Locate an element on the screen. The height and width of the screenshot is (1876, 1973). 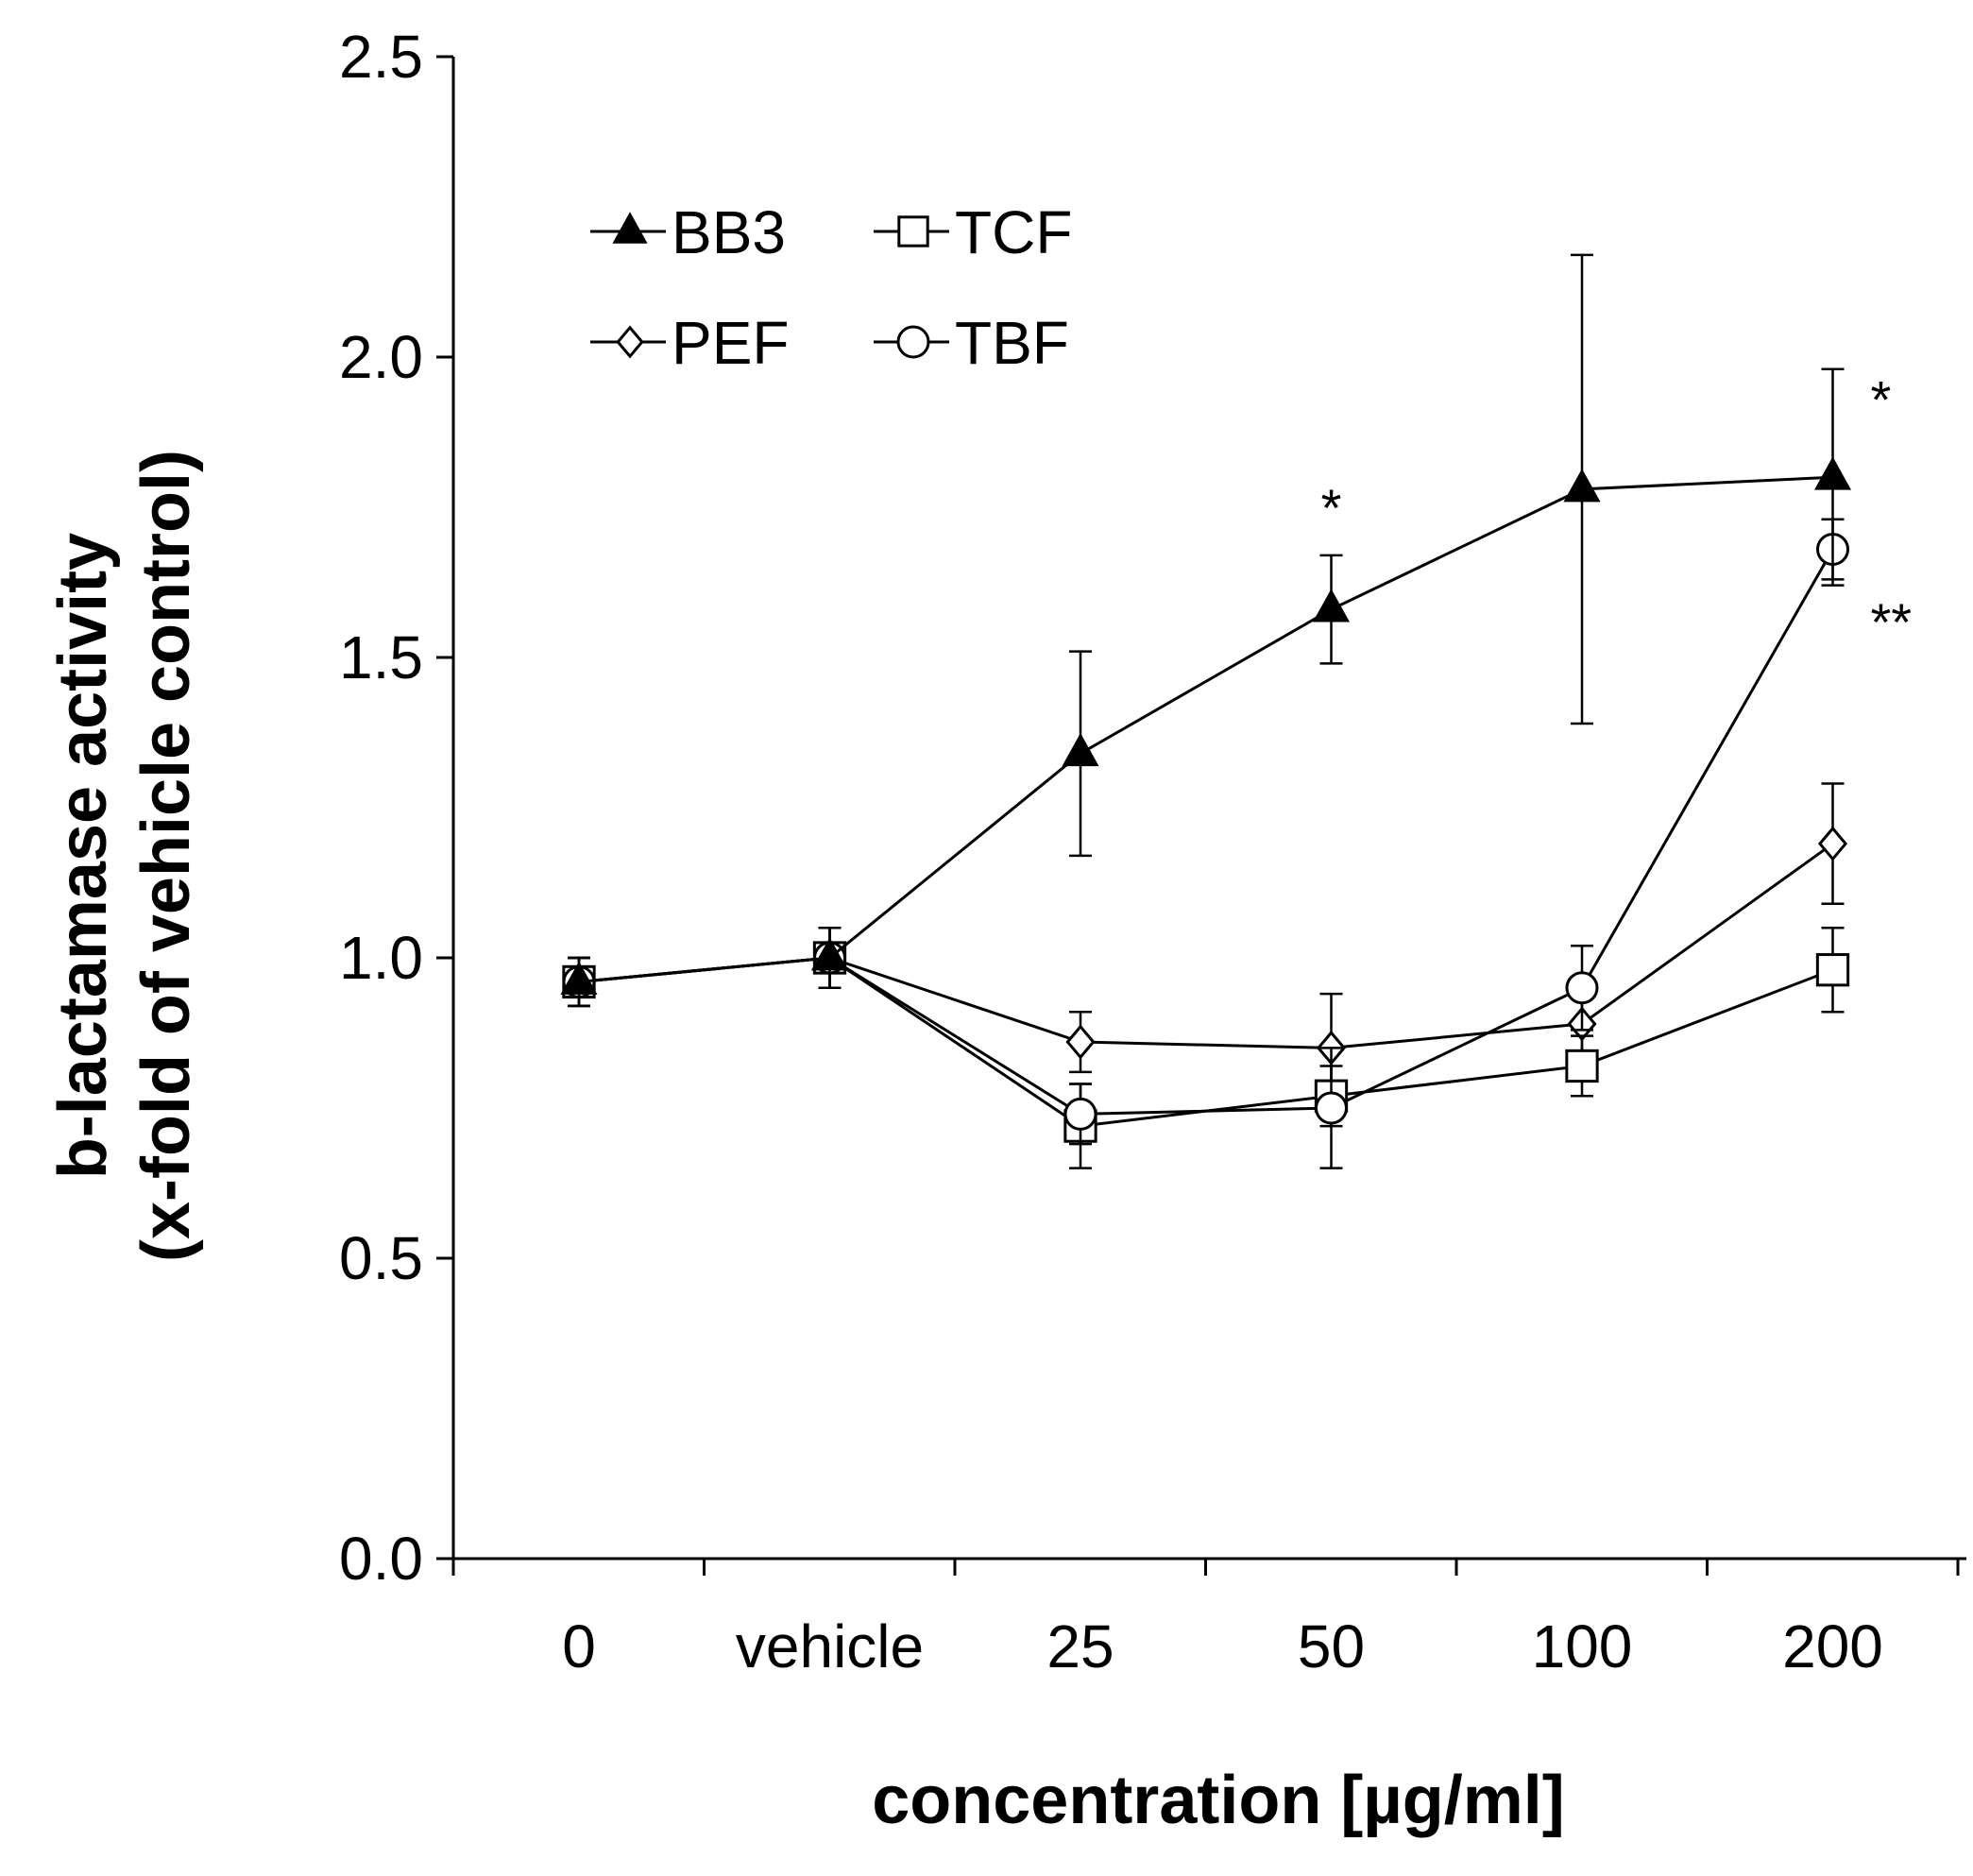
y-axis-title-line1: b-lactamase activity is located at coordinates (83, 856).